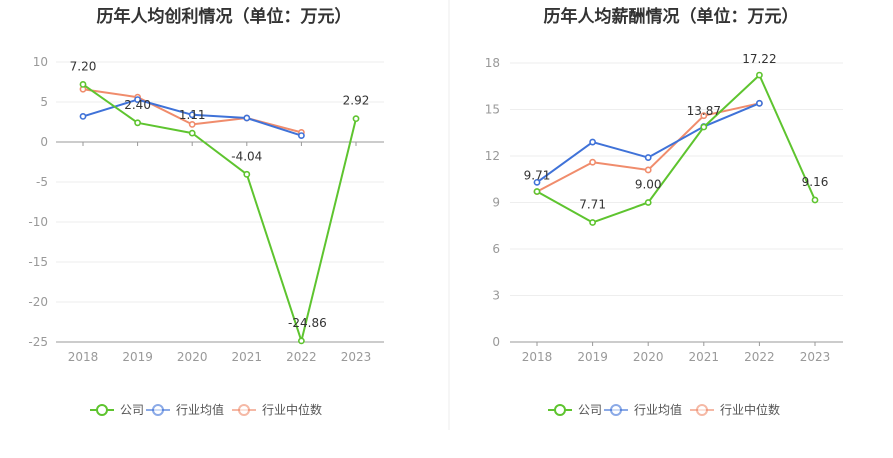  I want to click on profit-chart-title: 历年人均创利情况（单位：万元）, so click(224, 16).